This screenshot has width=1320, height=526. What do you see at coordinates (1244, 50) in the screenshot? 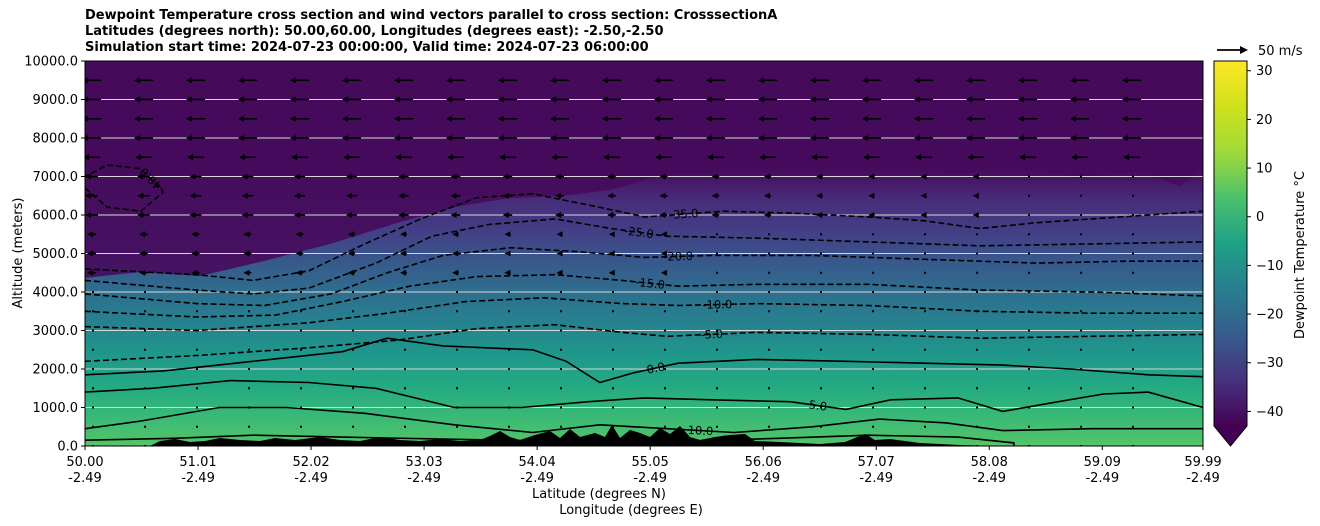
I see `wind-key-arrow-head` at bounding box center [1244, 50].